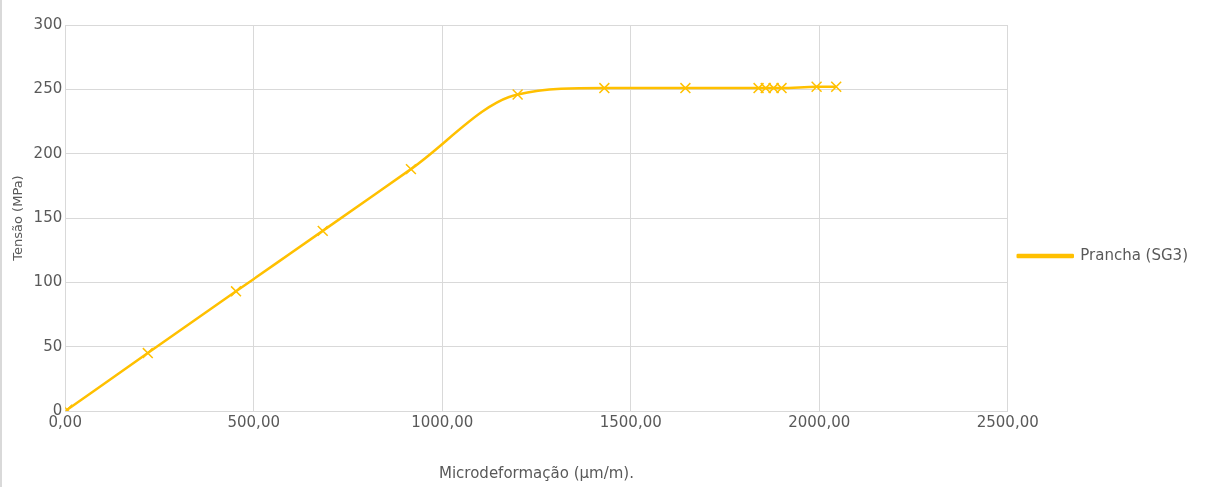  I want to click on y-tick-label: 50, so click(53, 345).